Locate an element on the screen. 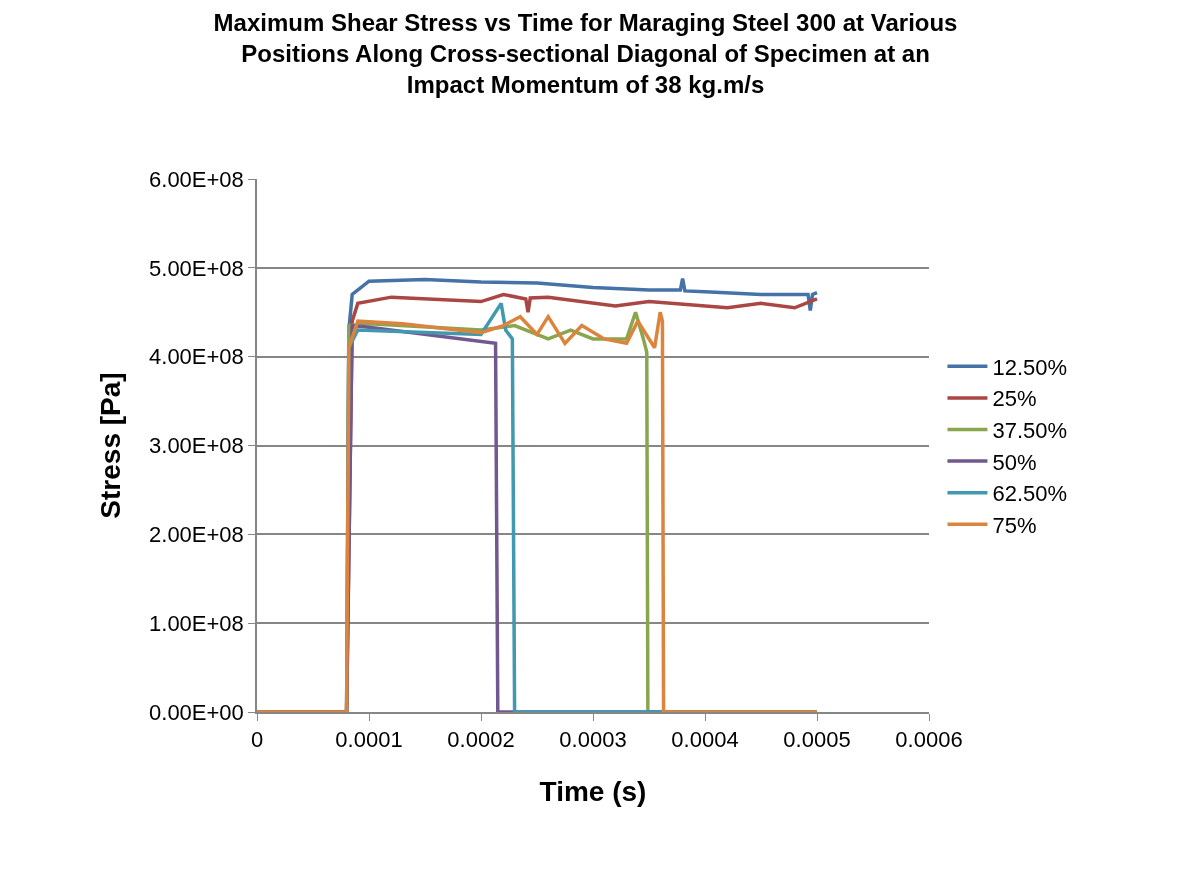  x-tick-label: 0.0005 is located at coordinates (817, 740).